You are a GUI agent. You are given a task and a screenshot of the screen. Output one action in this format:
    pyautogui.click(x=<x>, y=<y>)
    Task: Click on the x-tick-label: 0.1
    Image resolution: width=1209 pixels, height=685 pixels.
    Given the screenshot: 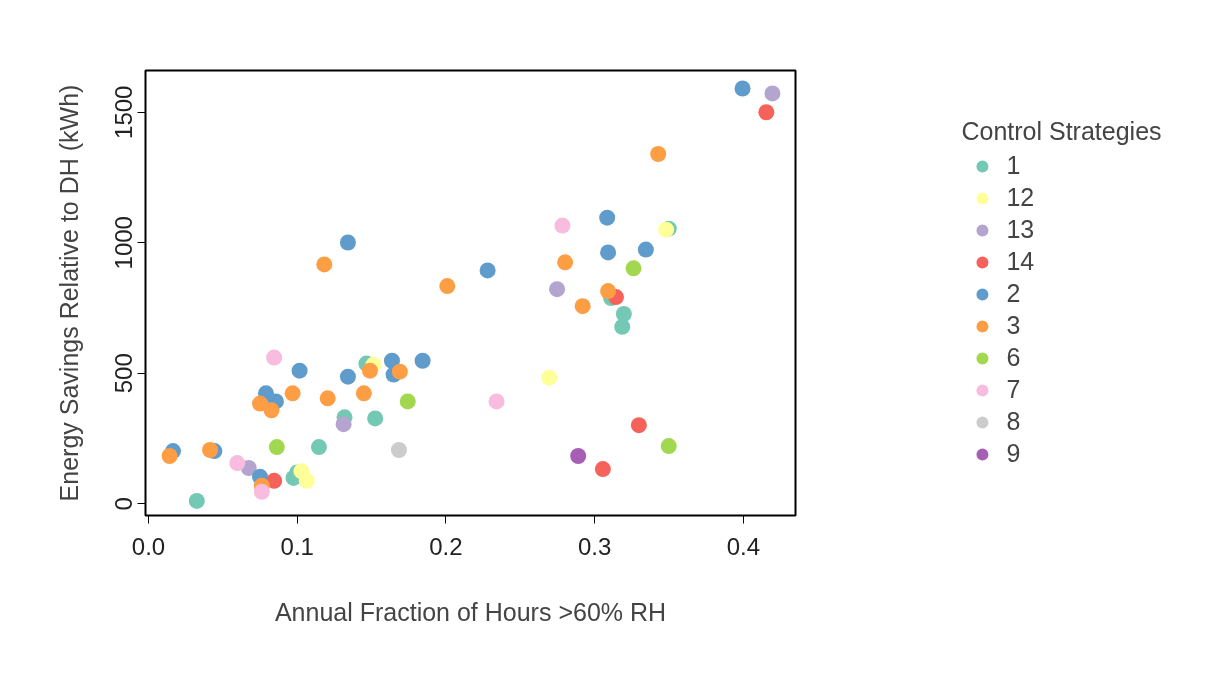 What is the action you would take?
    pyautogui.click(x=297, y=546)
    